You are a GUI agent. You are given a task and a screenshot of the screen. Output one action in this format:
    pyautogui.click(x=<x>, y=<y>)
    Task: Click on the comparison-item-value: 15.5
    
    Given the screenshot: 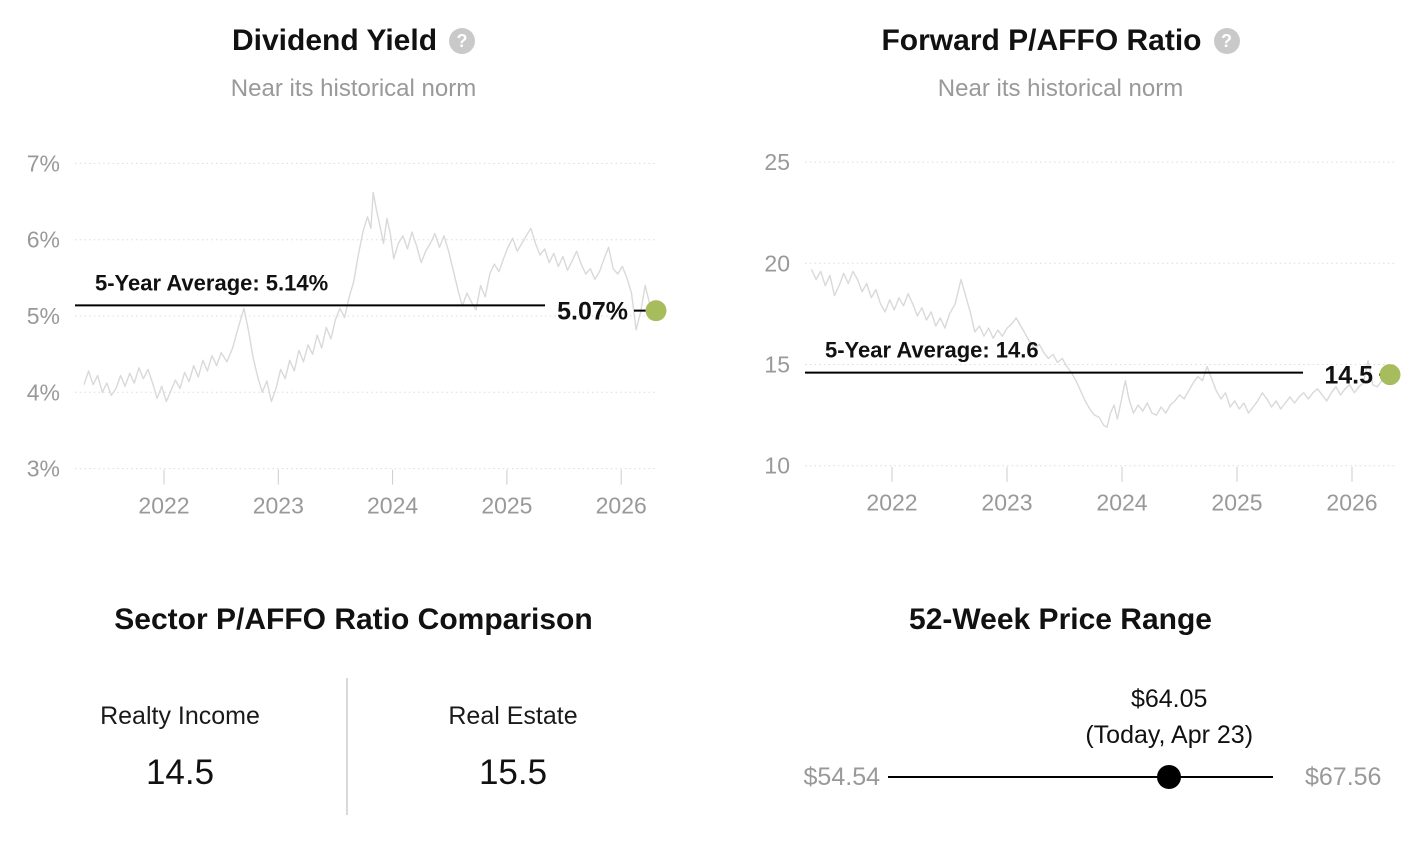 What is the action you would take?
    pyautogui.click(x=513, y=772)
    